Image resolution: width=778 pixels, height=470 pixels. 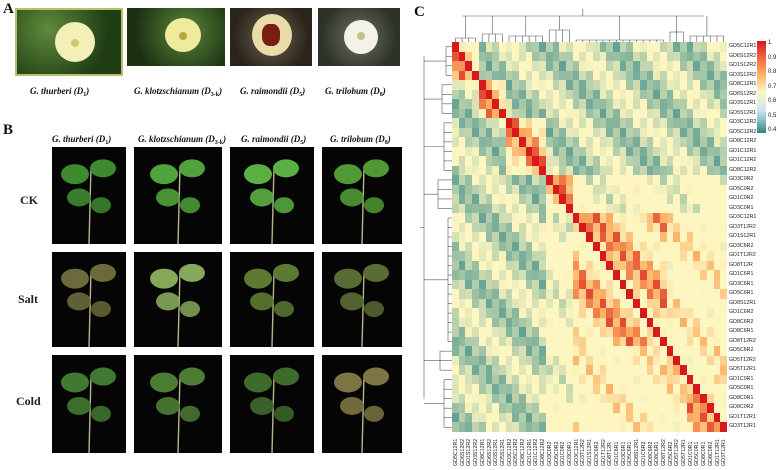 I want to click on heatmap-col-label: GD1T12R2, so click(x=603, y=452).